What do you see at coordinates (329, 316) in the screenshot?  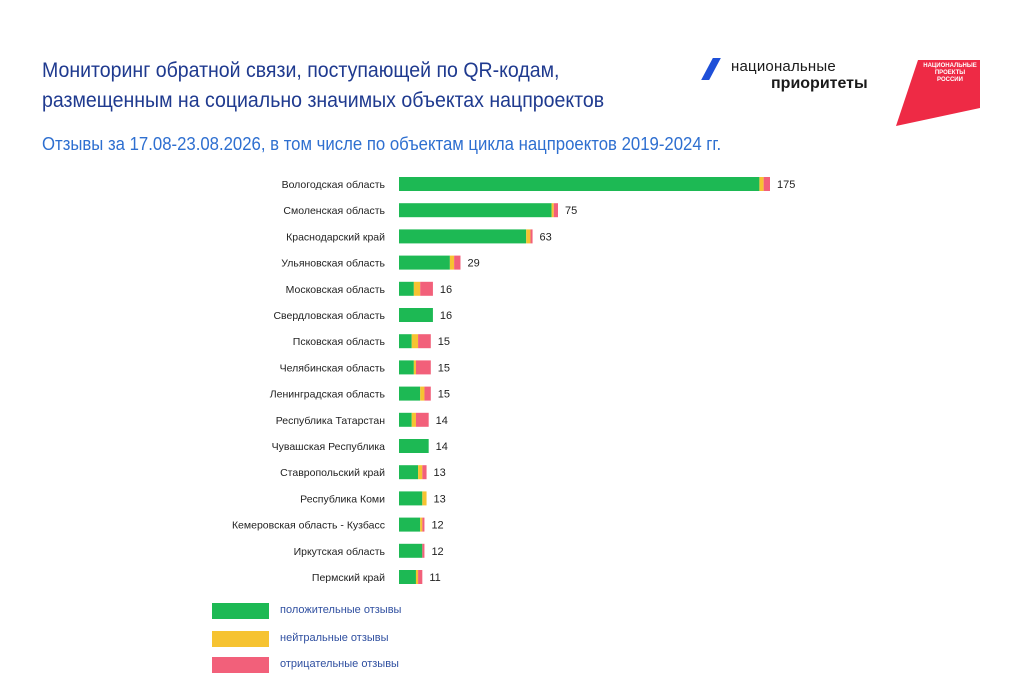 I see `category-label: Свердловская область` at bounding box center [329, 316].